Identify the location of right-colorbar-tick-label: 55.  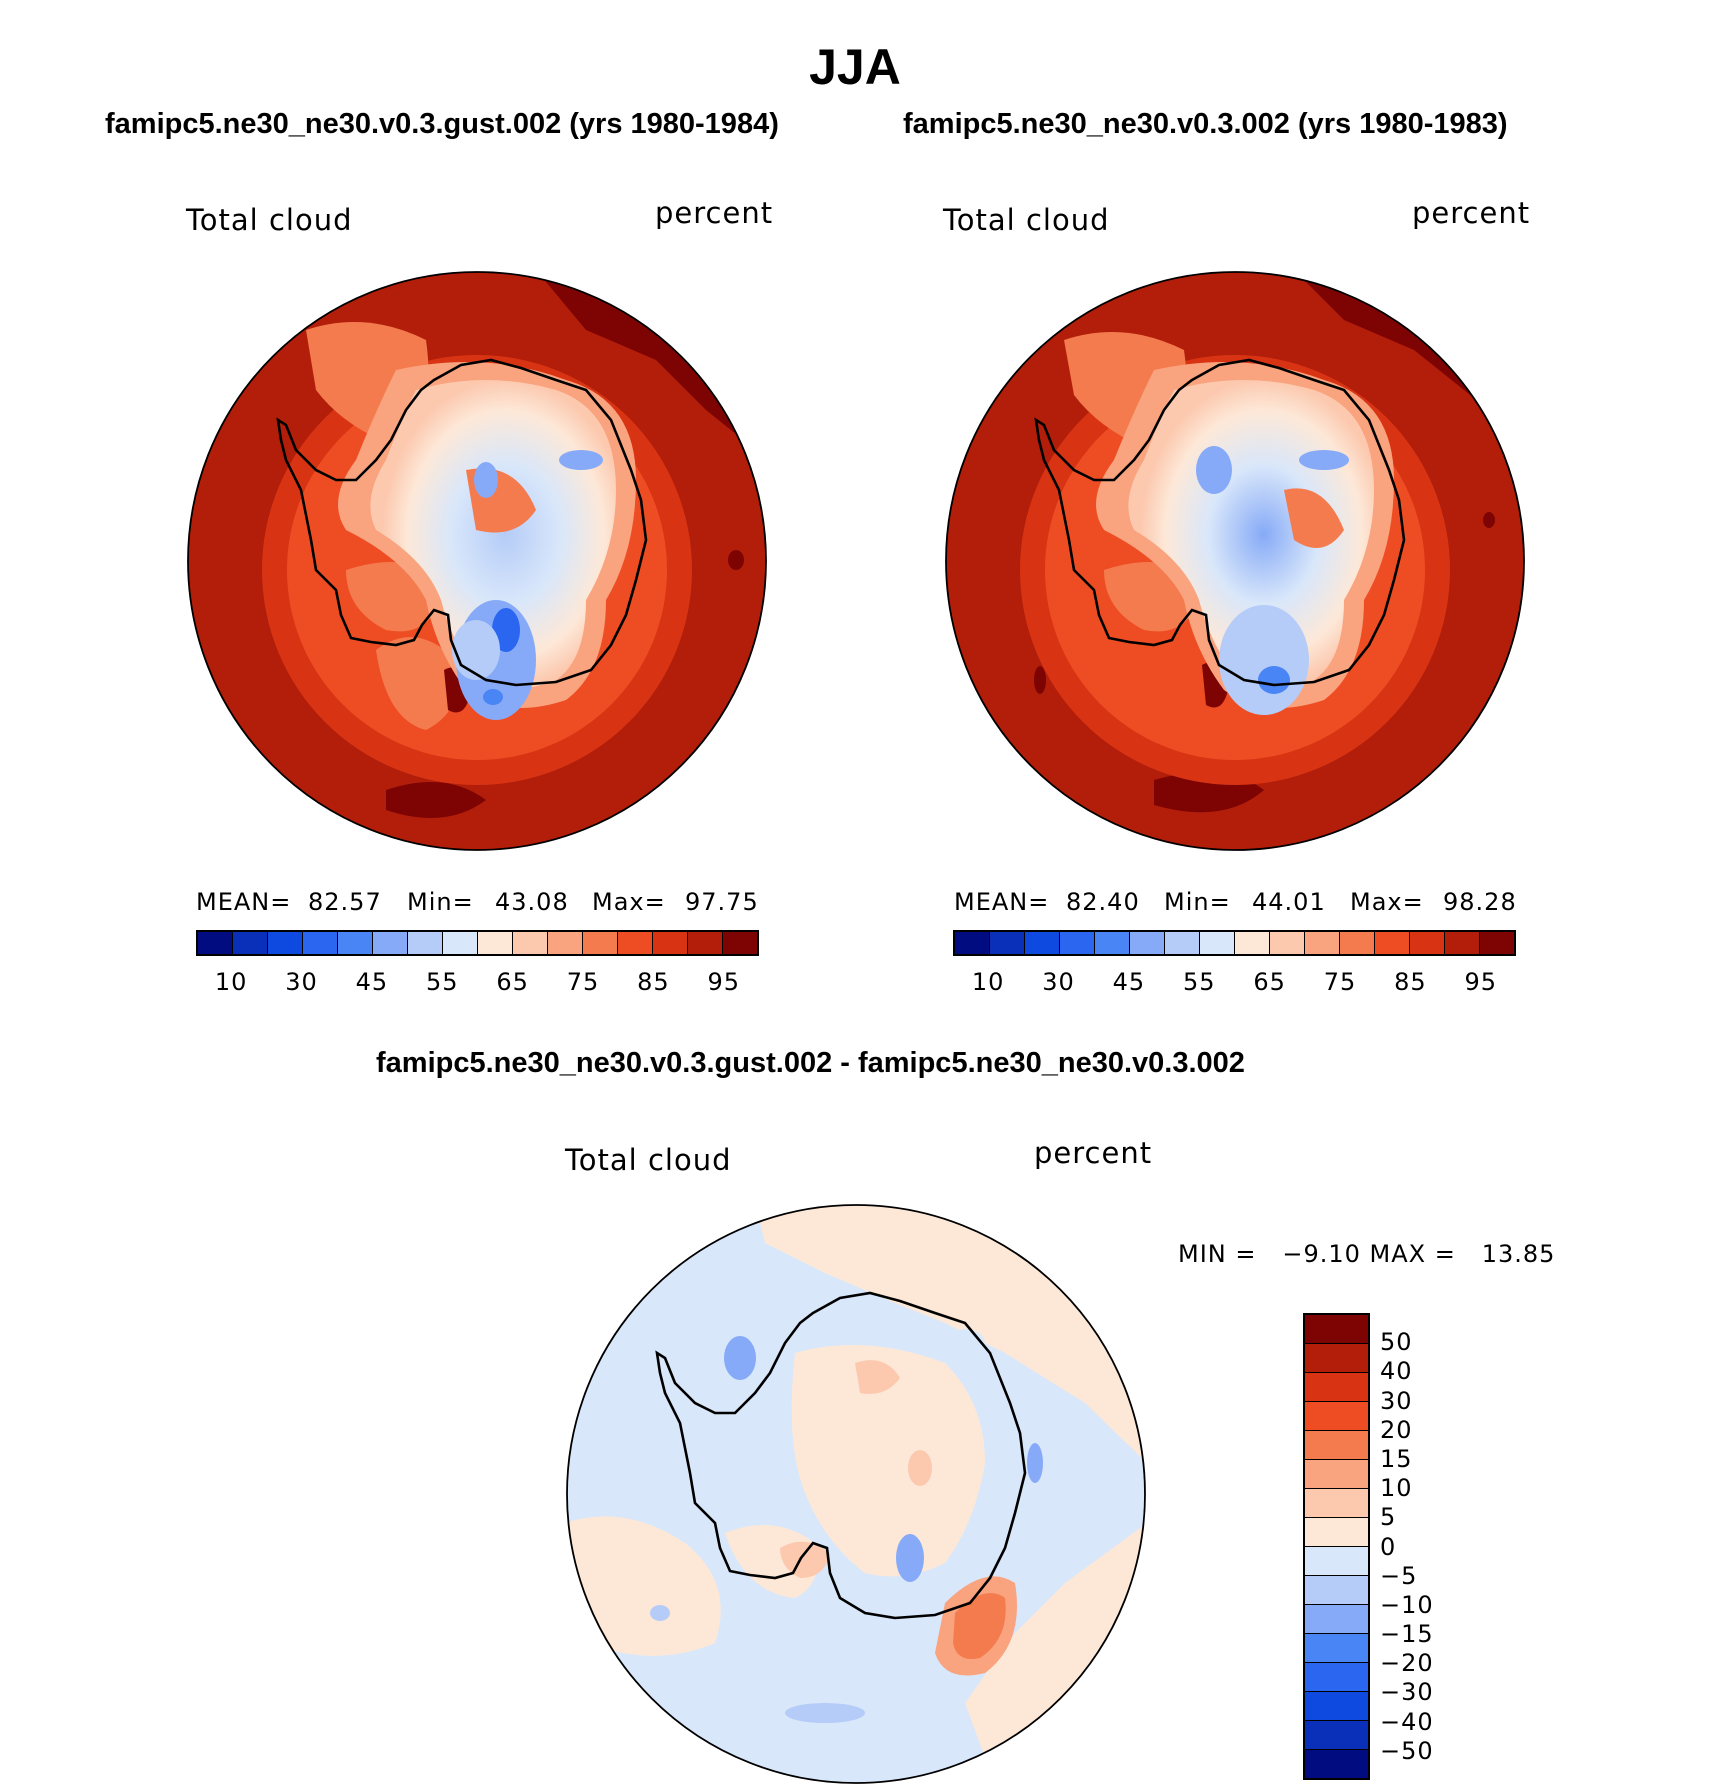
(1199, 982).